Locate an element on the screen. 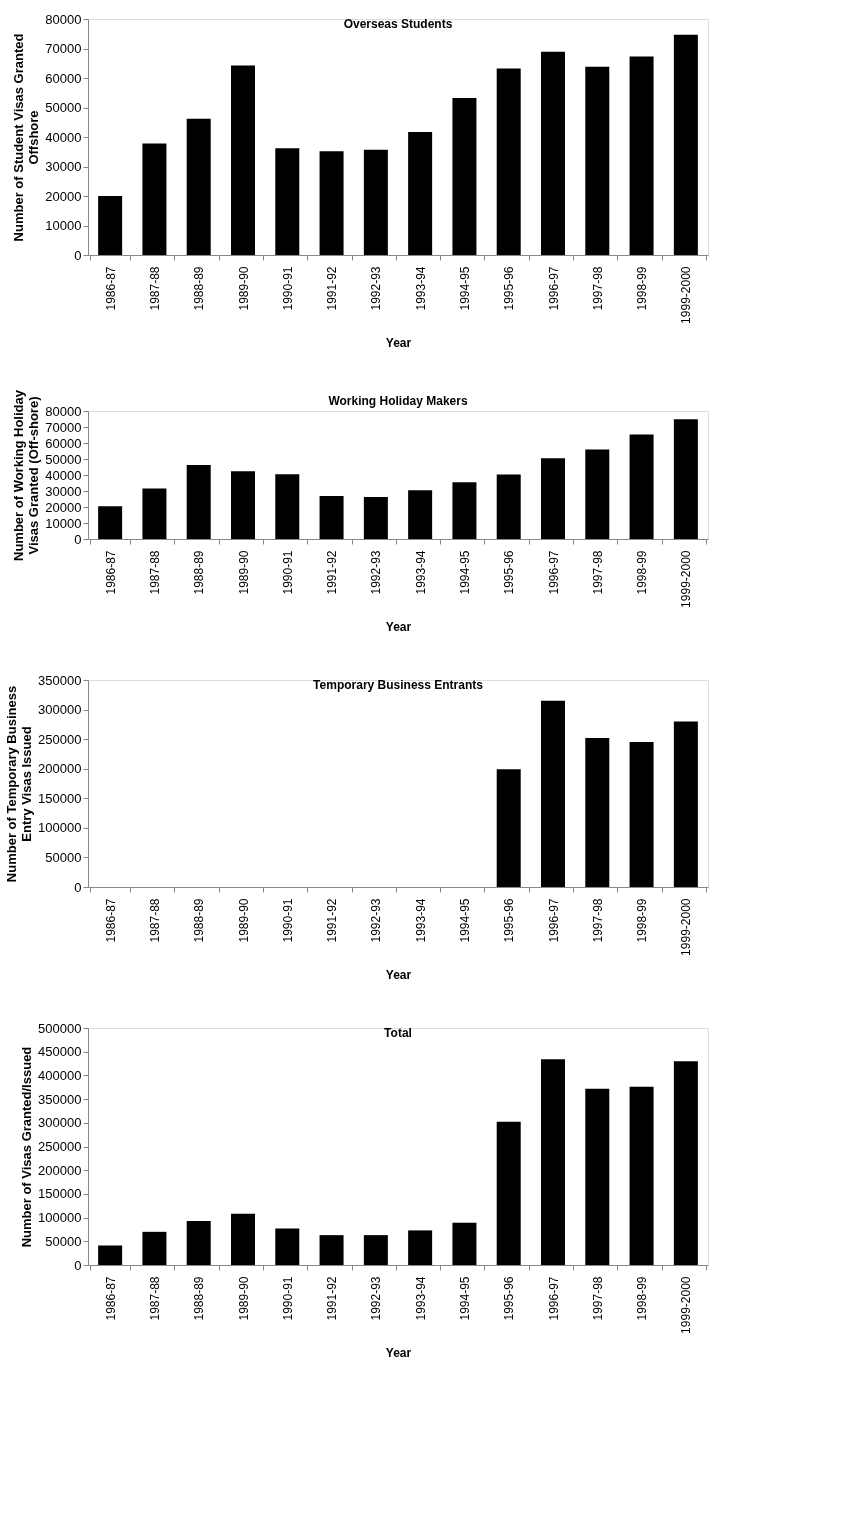 This screenshot has width=861, height=1527. y-tick-label: 70000 is located at coordinates (63, 48).